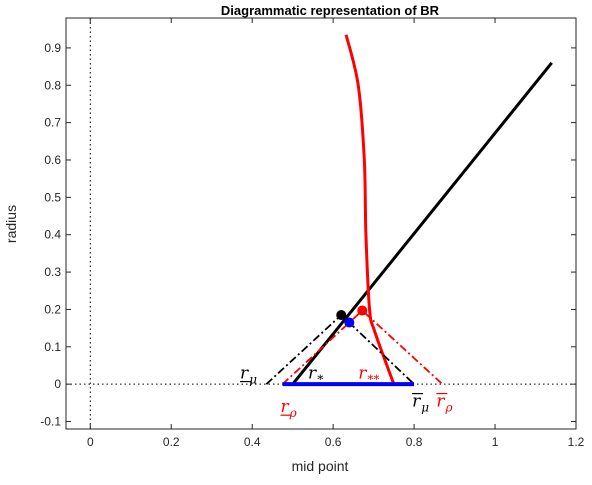  I want to click on annotation-label-0: rμ, so click(248, 375).